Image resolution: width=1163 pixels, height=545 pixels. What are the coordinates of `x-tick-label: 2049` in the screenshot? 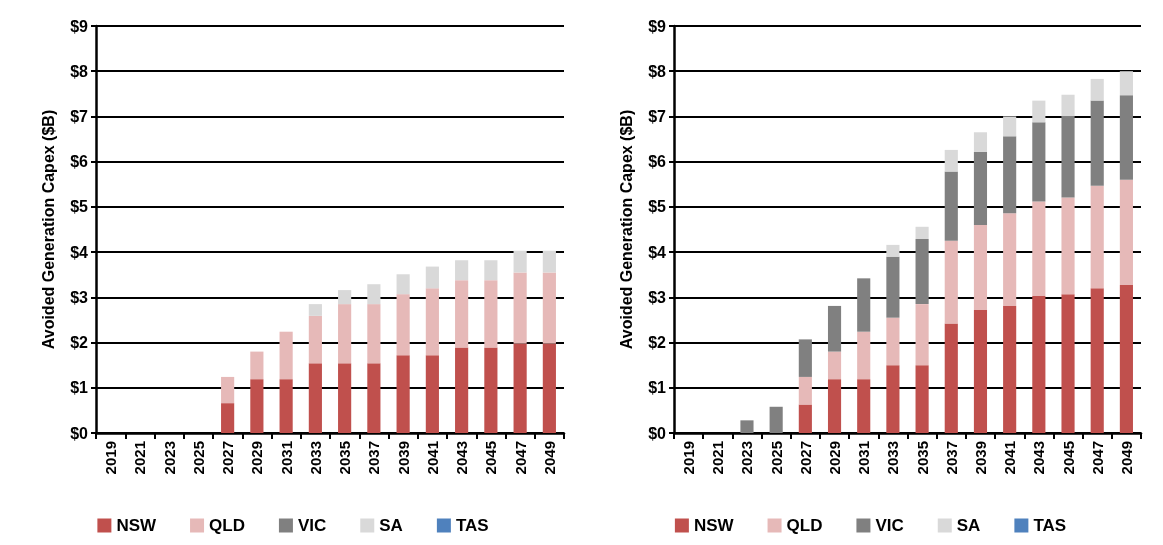 It's located at (549, 458).